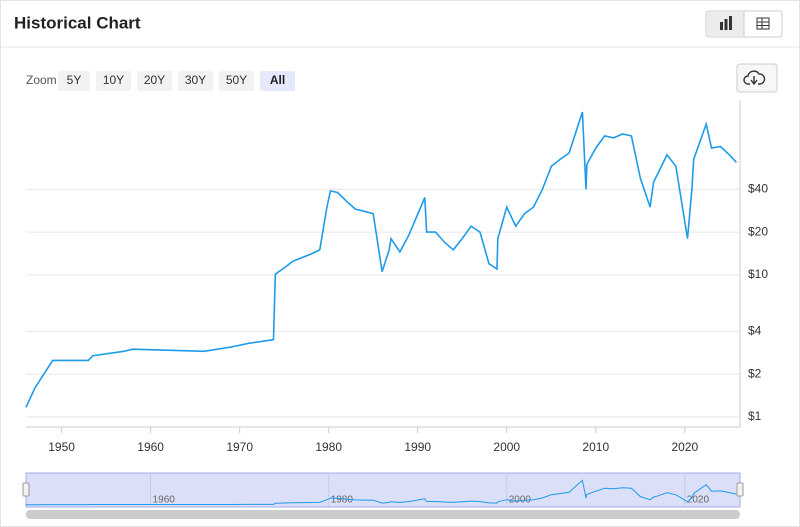 Image resolution: width=800 pixels, height=527 pixels. I want to click on x-tick-label: 1970, so click(239, 447).